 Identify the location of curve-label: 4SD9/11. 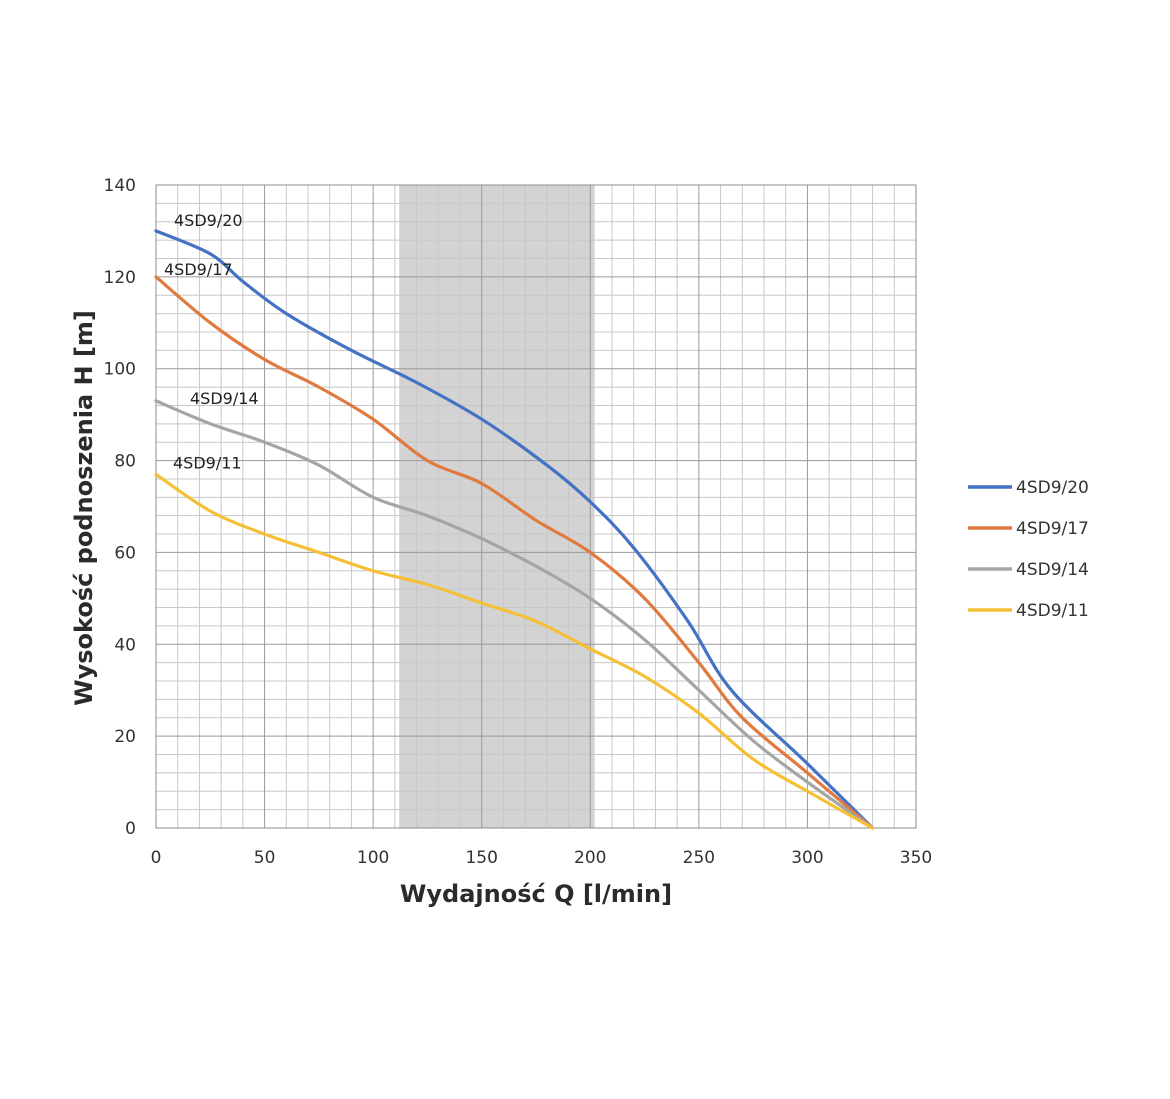
(207, 462).